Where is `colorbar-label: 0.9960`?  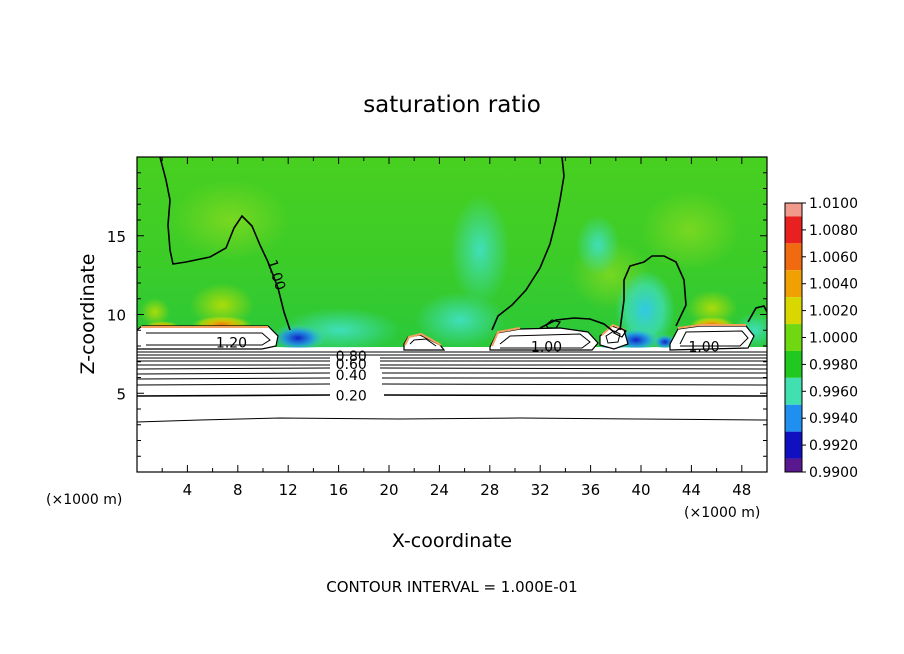
colorbar-label: 0.9960 is located at coordinates (833, 392).